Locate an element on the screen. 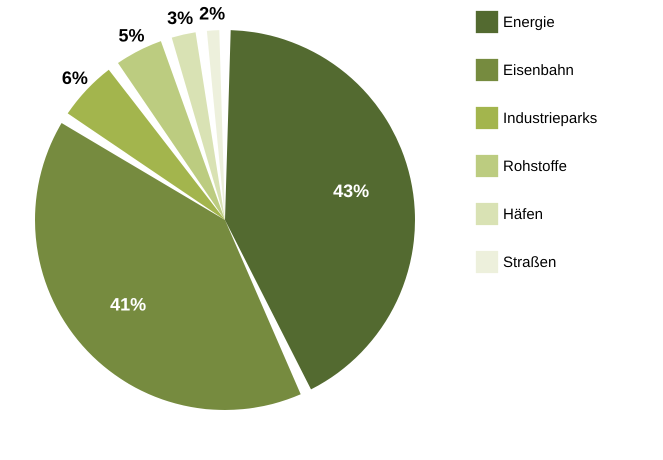  legend-label: Eisenbahn is located at coordinates (538, 70).